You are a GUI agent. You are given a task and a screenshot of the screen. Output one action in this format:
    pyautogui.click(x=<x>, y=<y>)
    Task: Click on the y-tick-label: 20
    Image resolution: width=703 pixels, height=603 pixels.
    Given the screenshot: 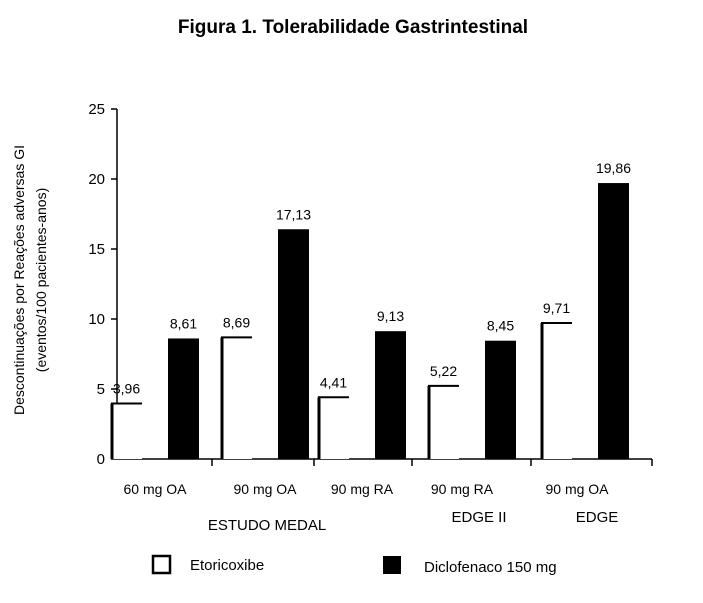 What is the action you would take?
    pyautogui.click(x=96, y=179)
    